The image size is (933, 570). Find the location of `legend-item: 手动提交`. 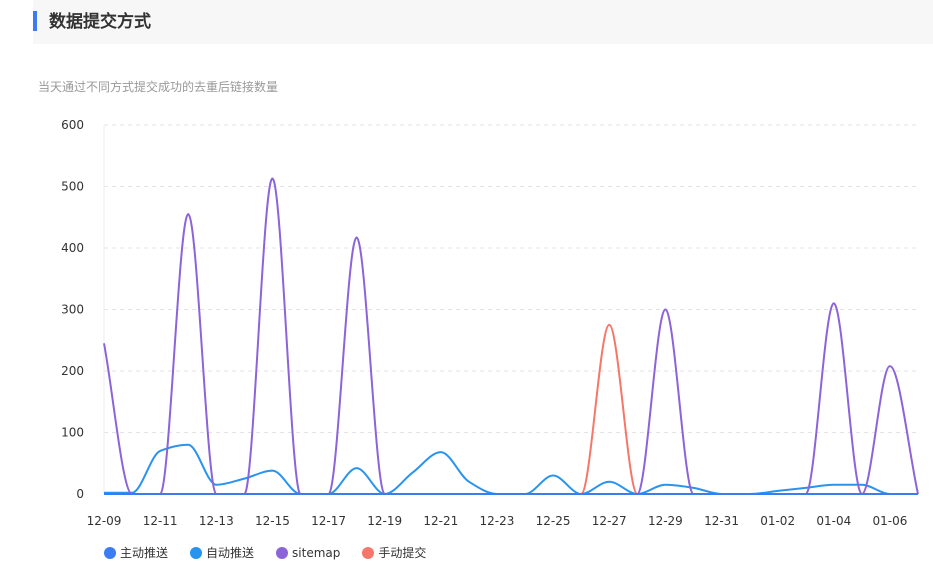

legend-item: 手动提交 is located at coordinates (394, 552).